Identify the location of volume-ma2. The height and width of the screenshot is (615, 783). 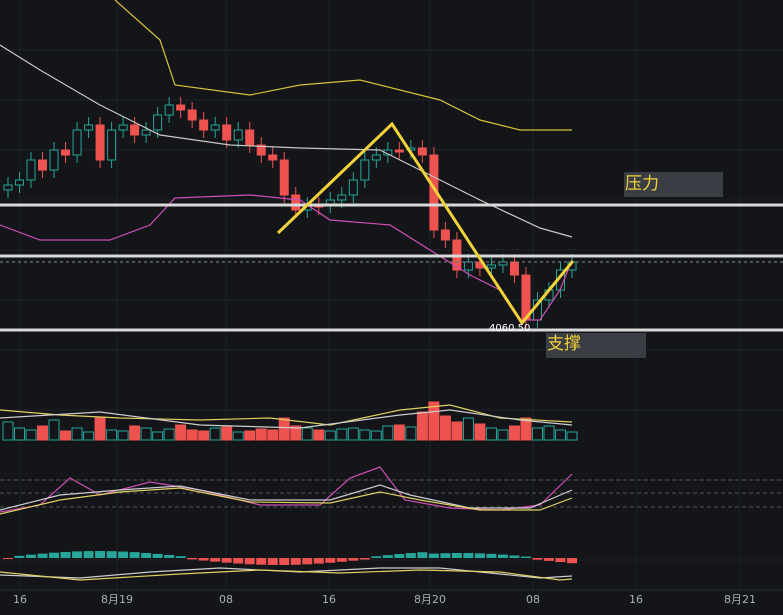
(286, 419).